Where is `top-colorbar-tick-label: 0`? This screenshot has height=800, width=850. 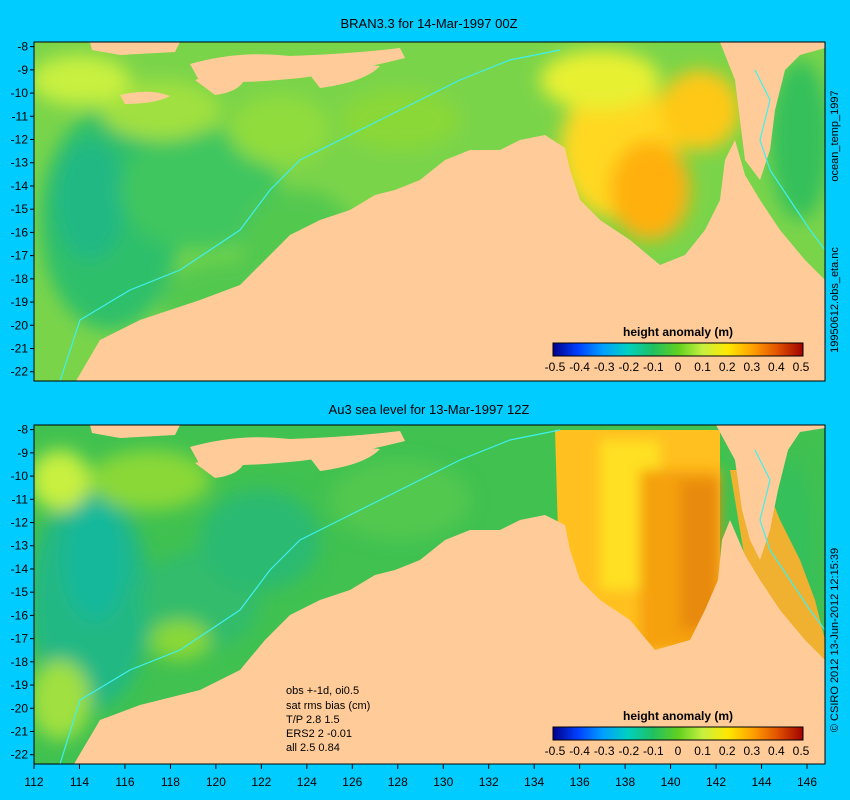 top-colorbar-tick-label: 0 is located at coordinates (678, 367).